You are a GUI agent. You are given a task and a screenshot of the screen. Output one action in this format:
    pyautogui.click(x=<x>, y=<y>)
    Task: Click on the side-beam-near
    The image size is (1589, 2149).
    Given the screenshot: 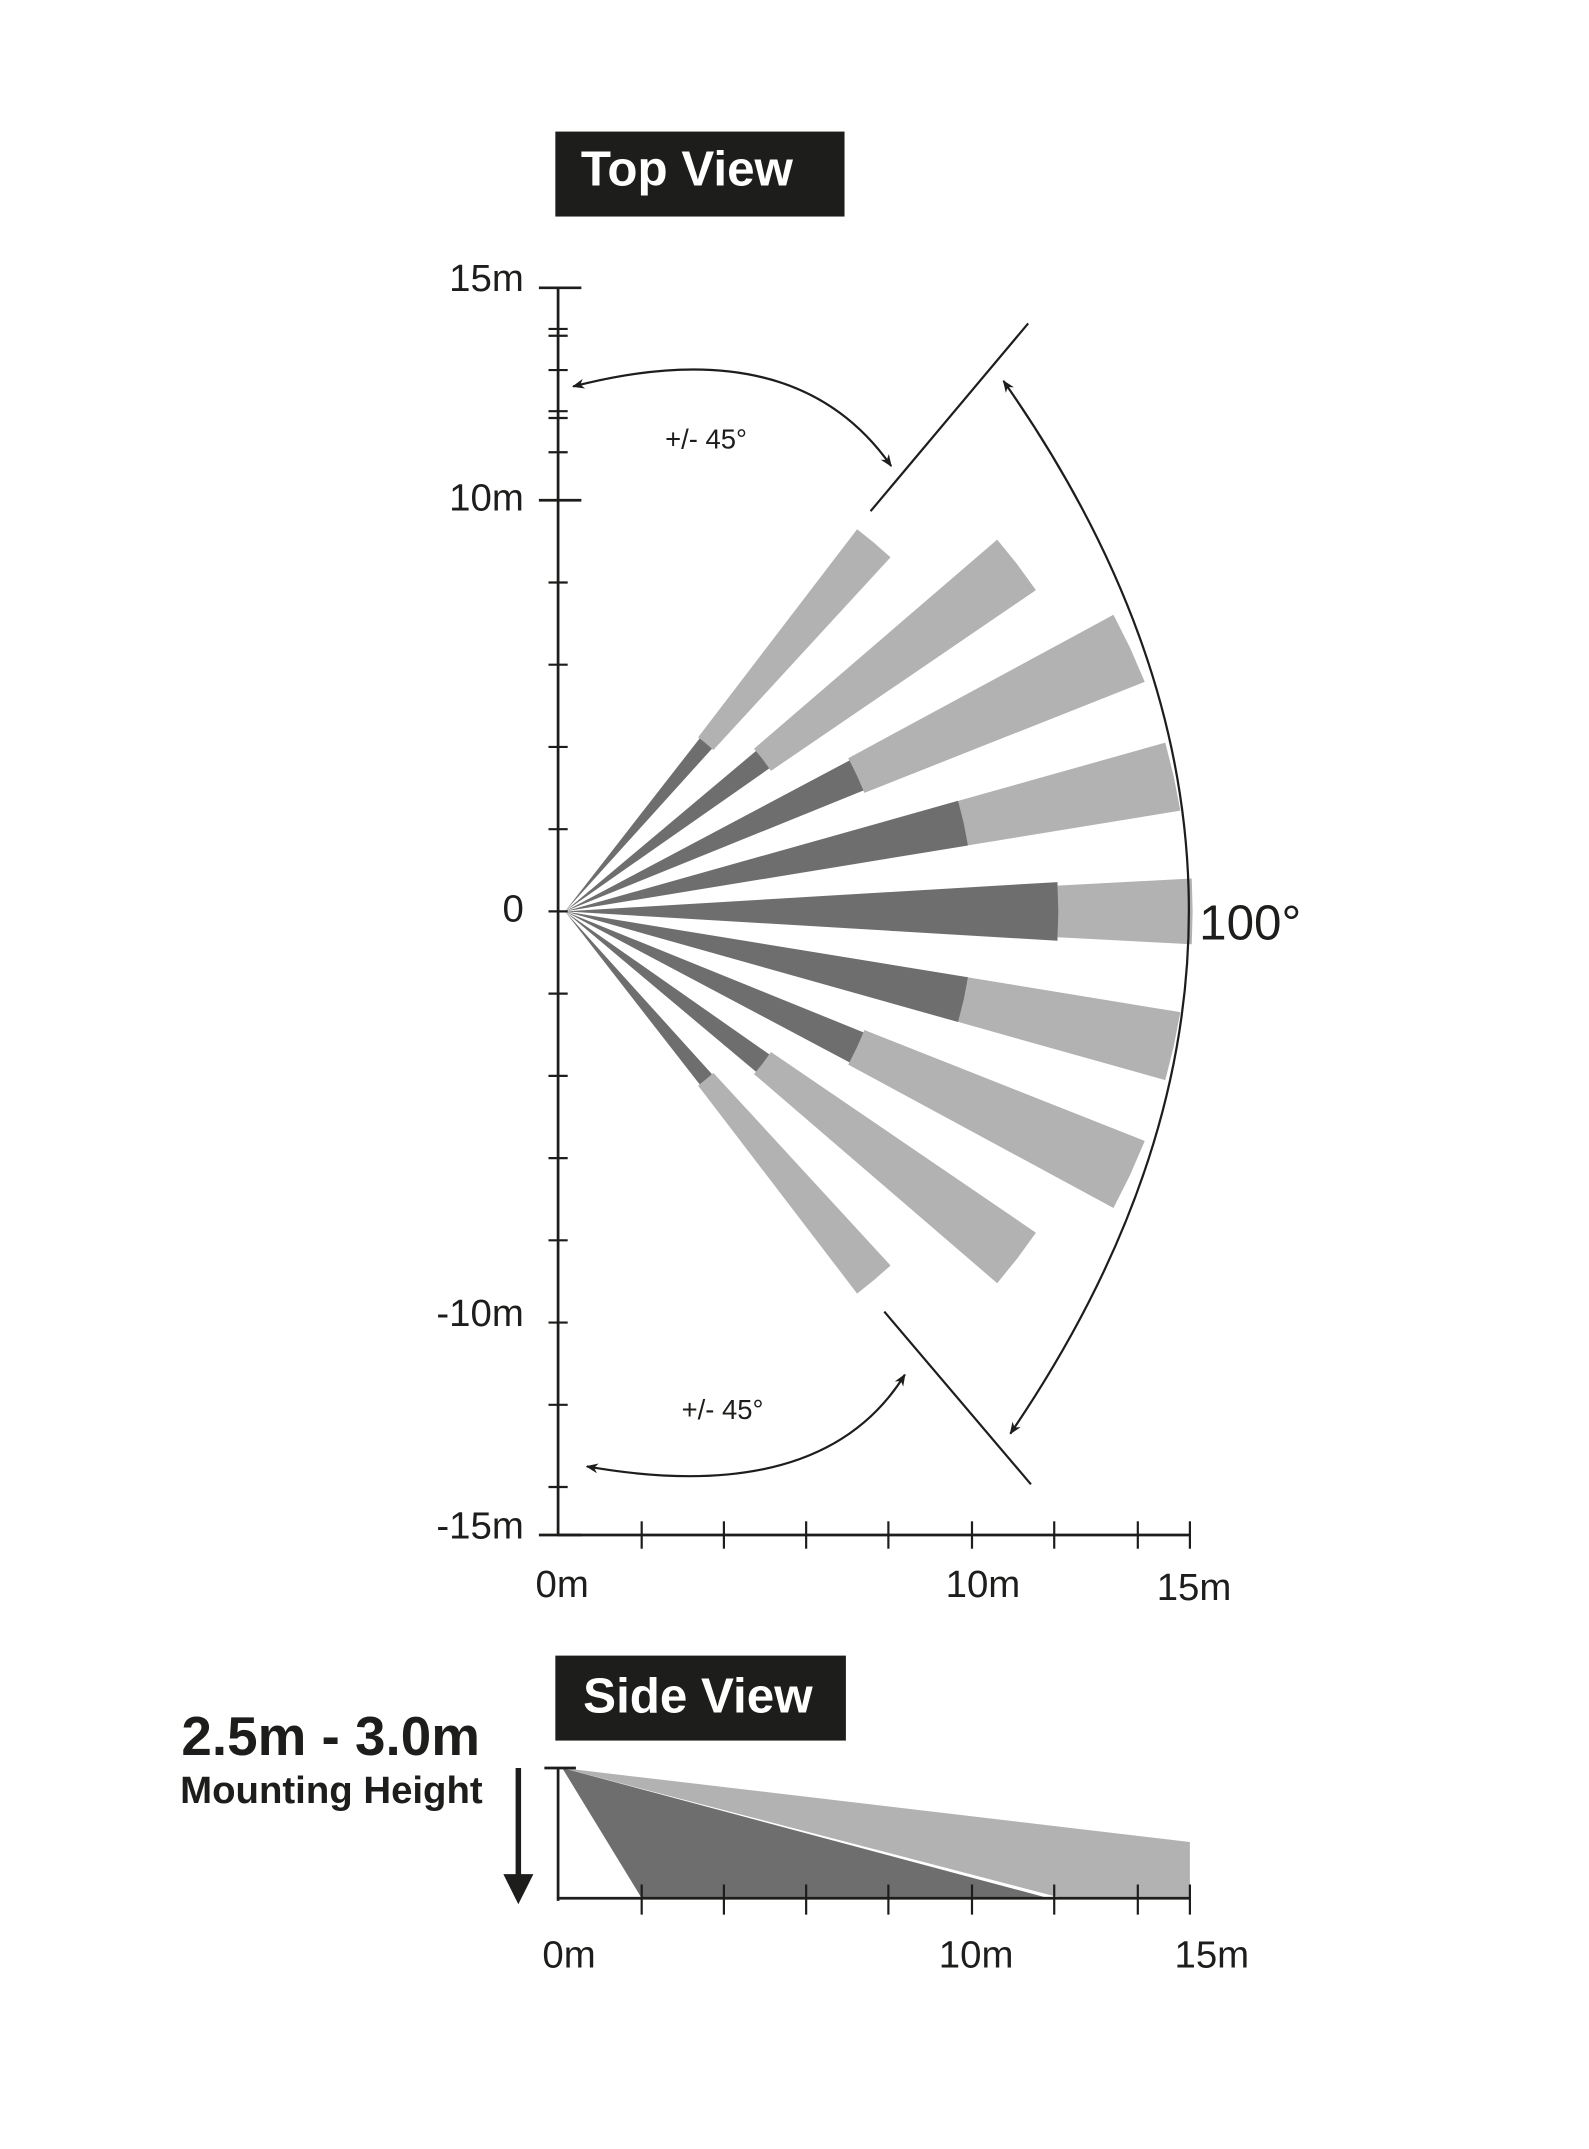 What is the action you would take?
    pyautogui.click(x=805, y=1833)
    